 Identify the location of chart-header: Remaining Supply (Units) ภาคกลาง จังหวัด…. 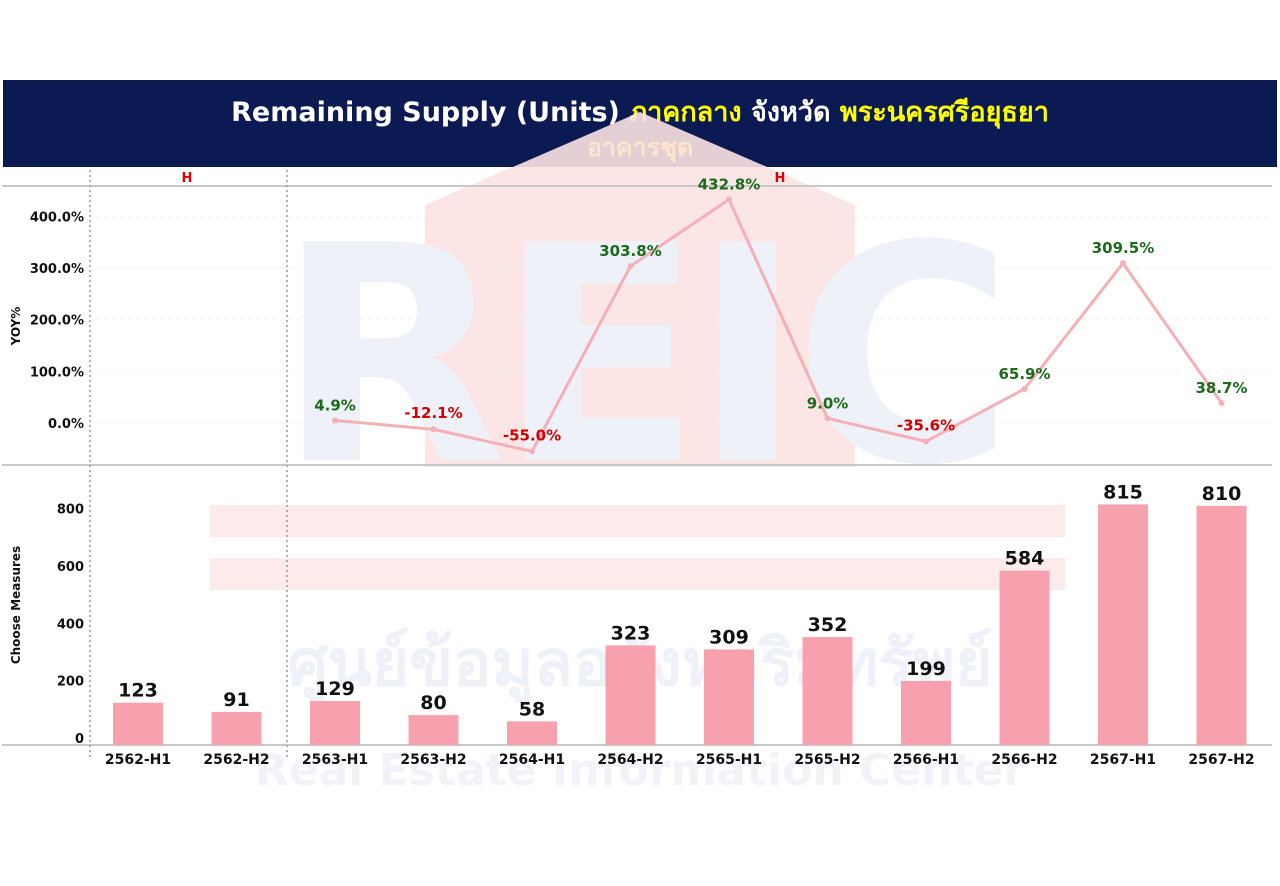
(640, 123).